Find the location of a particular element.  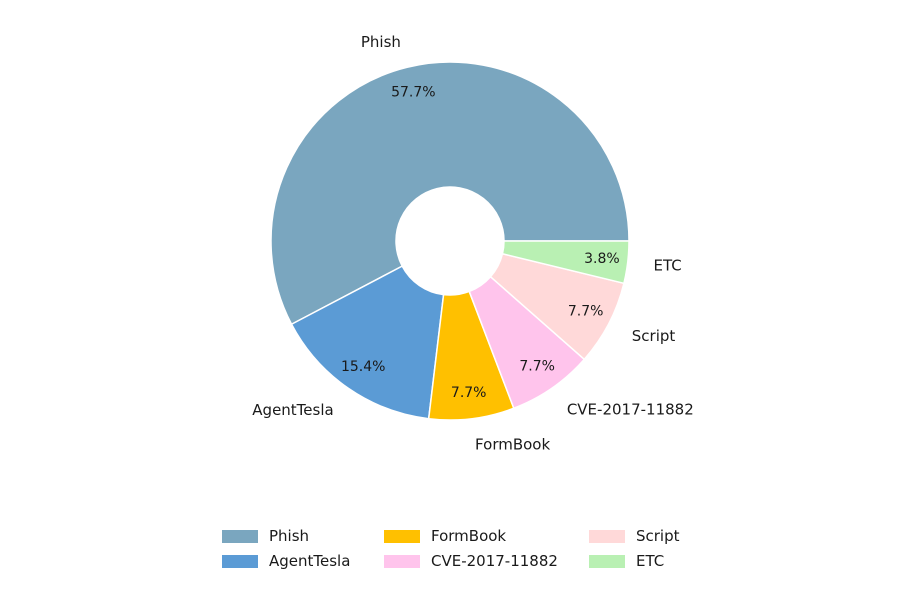

legend-swatch-phish is located at coordinates (240, 536).